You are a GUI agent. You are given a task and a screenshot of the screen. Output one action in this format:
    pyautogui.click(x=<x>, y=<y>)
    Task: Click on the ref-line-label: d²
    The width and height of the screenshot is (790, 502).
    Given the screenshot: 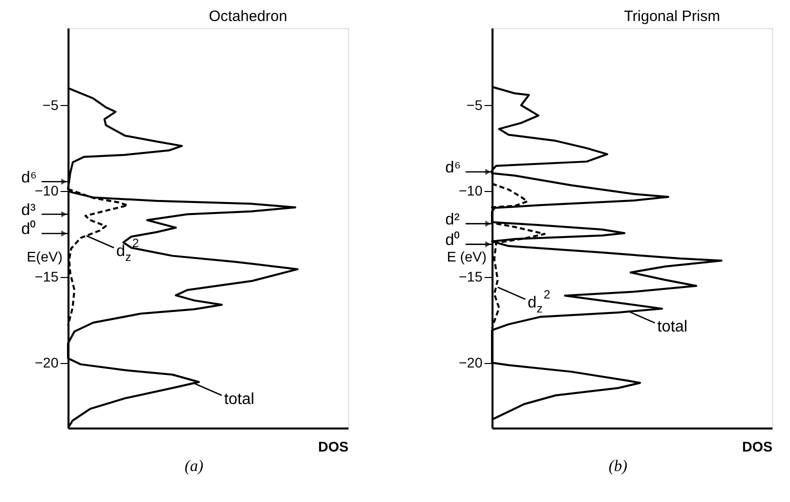 What is the action you would take?
    pyautogui.click(x=452, y=219)
    